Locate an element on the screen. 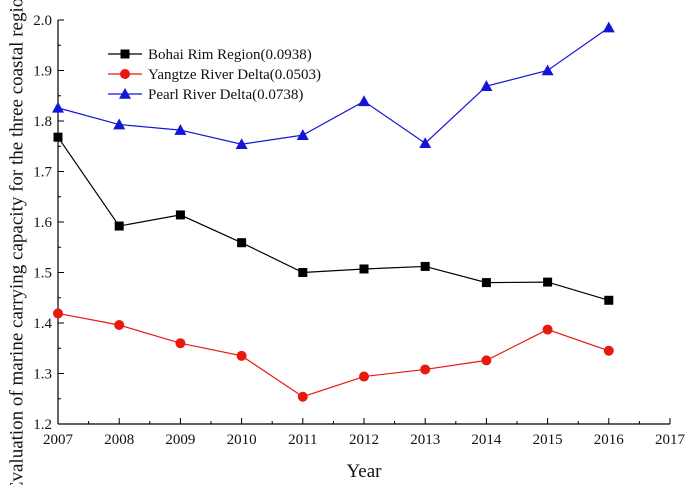  x-tick-label: 2011 is located at coordinates (302, 440).